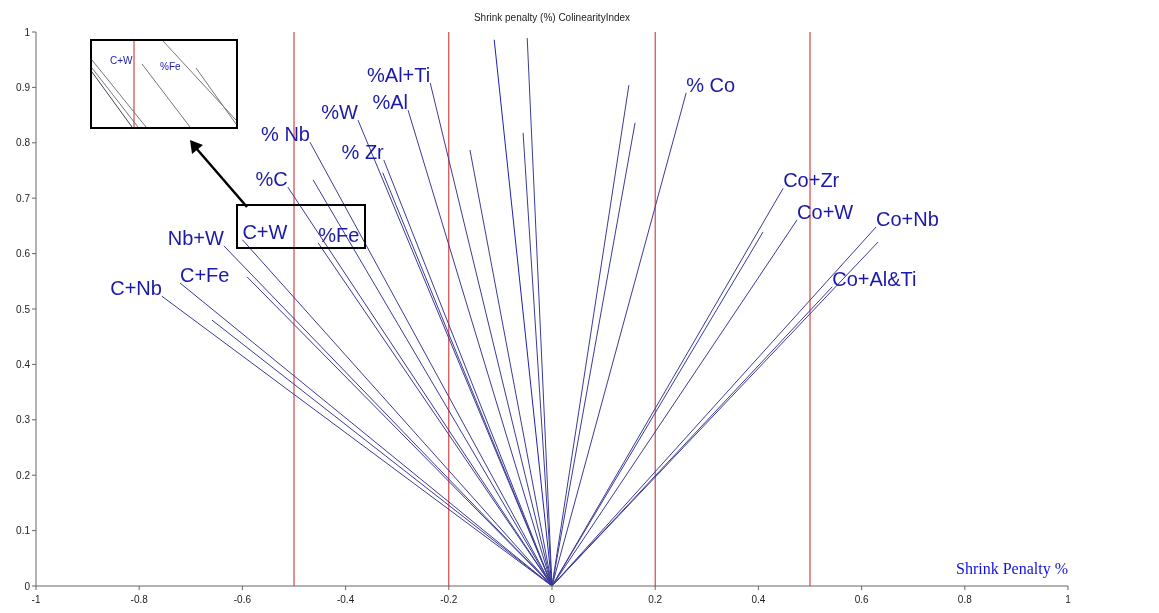 The width and height of the screenshot is (1159, 613). What do you see at coordinates (23, 420) in the screenshot?
I see `y-tick-label: 0.3` at bounding box center [23, 420].